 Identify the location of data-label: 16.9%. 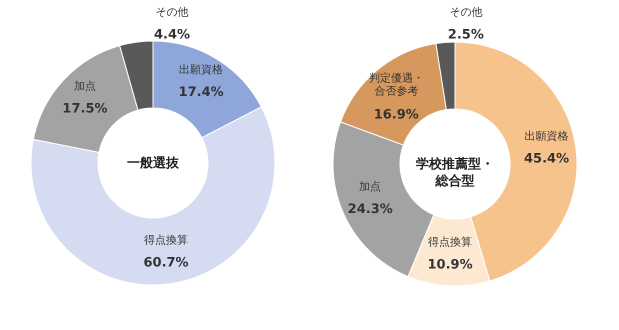
(396, 115).